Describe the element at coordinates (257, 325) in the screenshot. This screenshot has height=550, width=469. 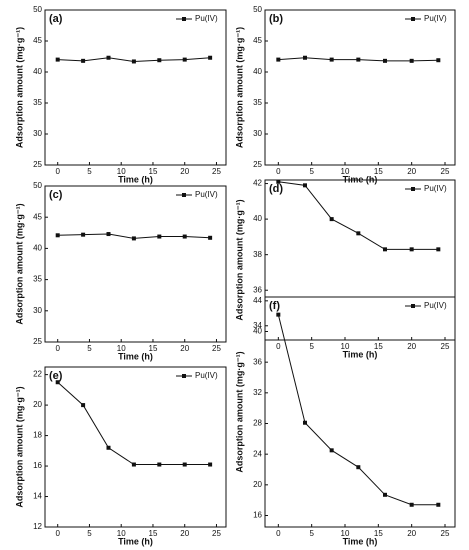
I see `y-tick-label: 34` at that location.